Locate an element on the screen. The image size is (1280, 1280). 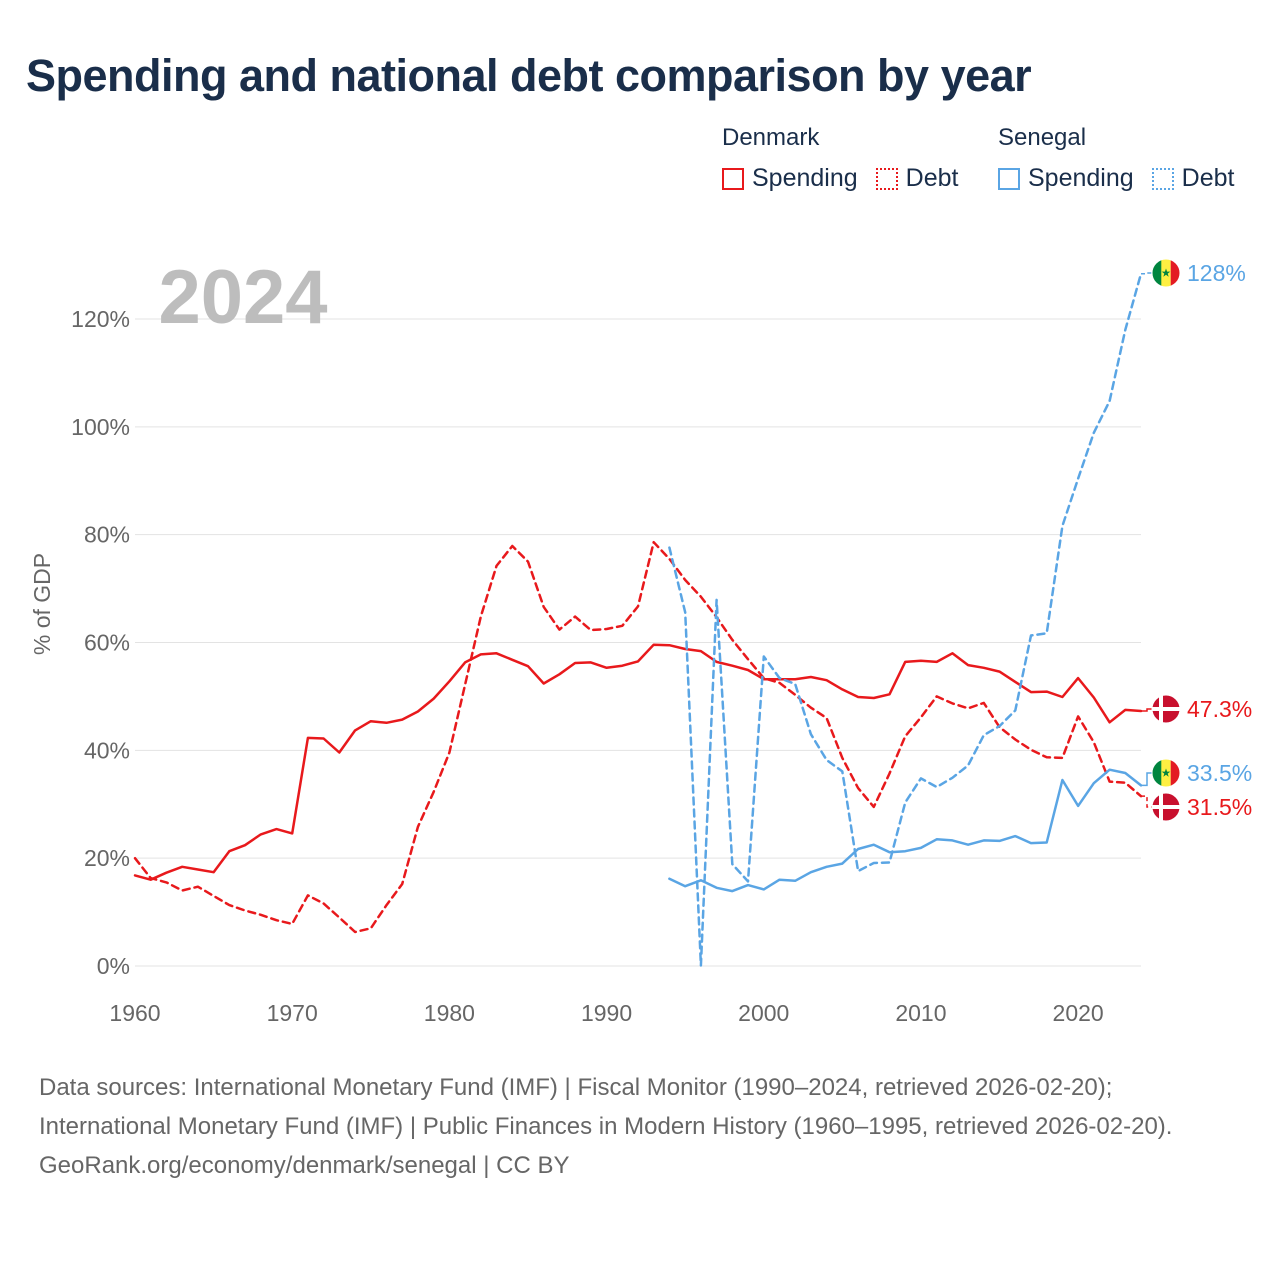
legend-senegal-spending: Spending is located at coordinates (1066, 178).